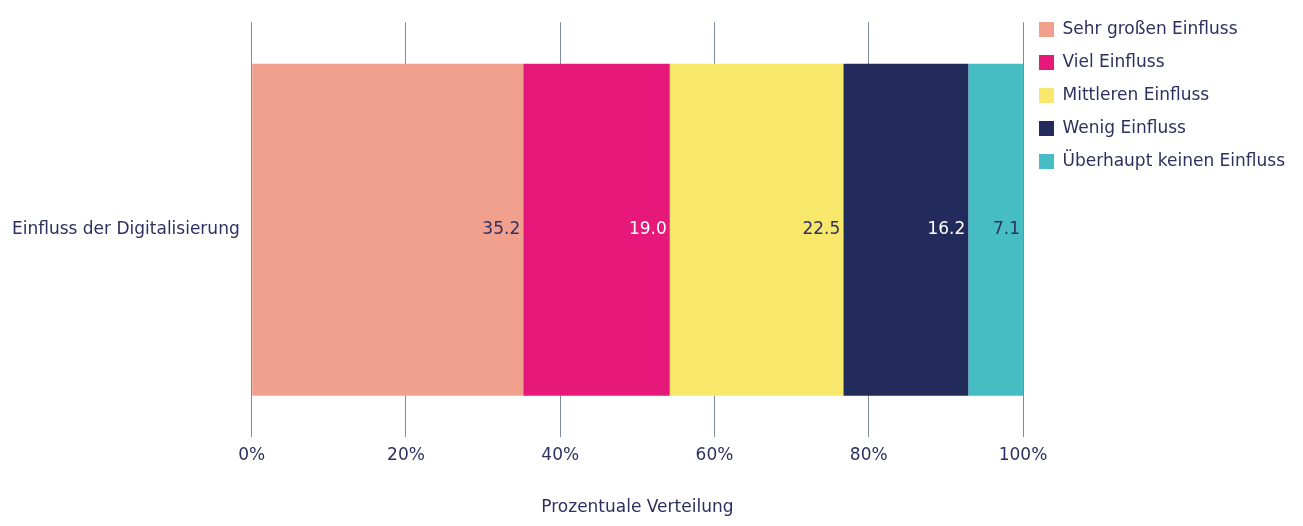  Describe the element at coordinates (637, 506) in the screenshot. I see `x-axis-title: Prozentuale Verteilung` at that location.